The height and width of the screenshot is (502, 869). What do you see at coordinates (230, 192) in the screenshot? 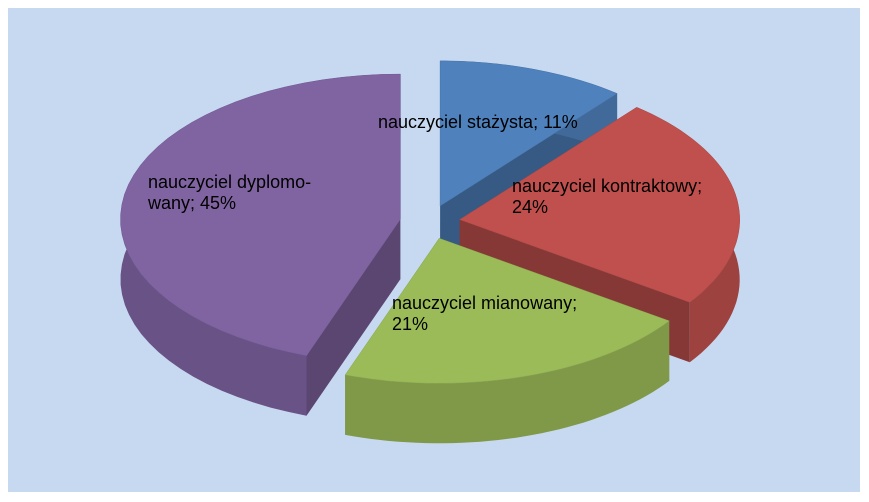
I see `data-label: nauczyciel dyplomo- wany; 45%` at bounding box center [230, 192].